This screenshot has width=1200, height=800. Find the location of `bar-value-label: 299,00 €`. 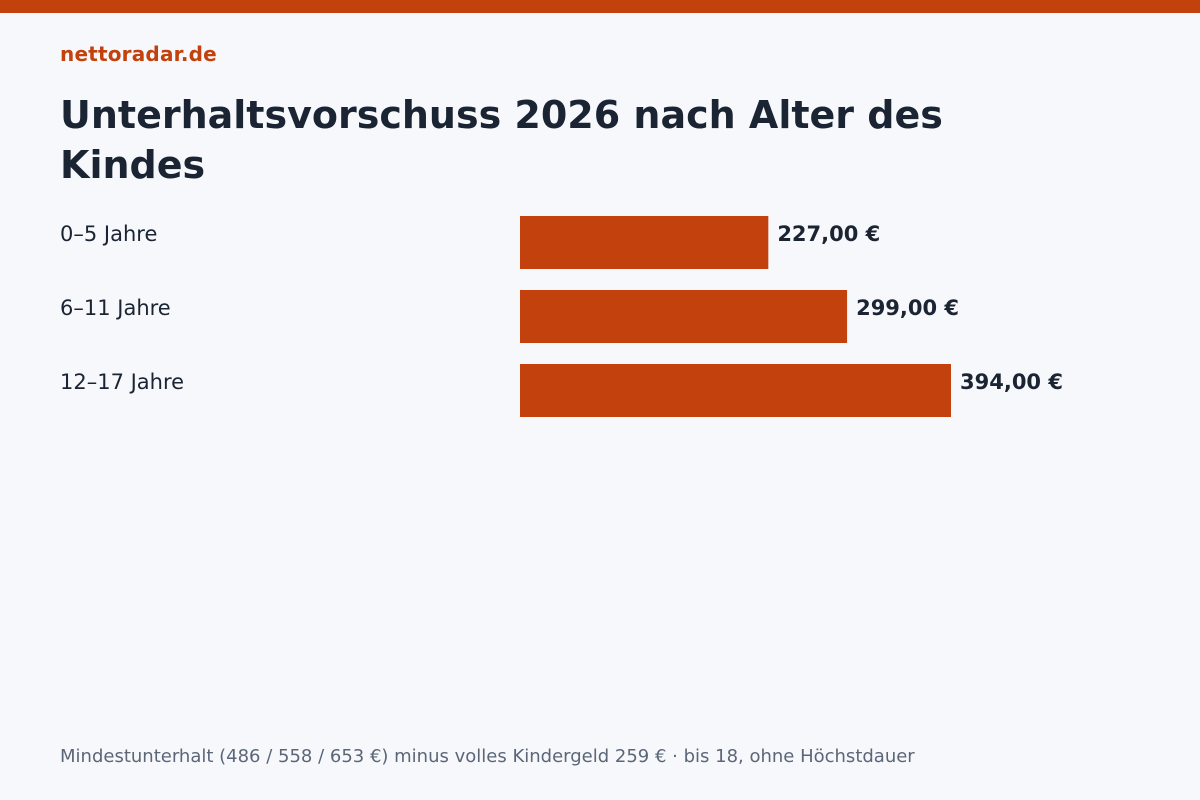

bar-value-label: 299,00 € is located at coordinates (907, 308).